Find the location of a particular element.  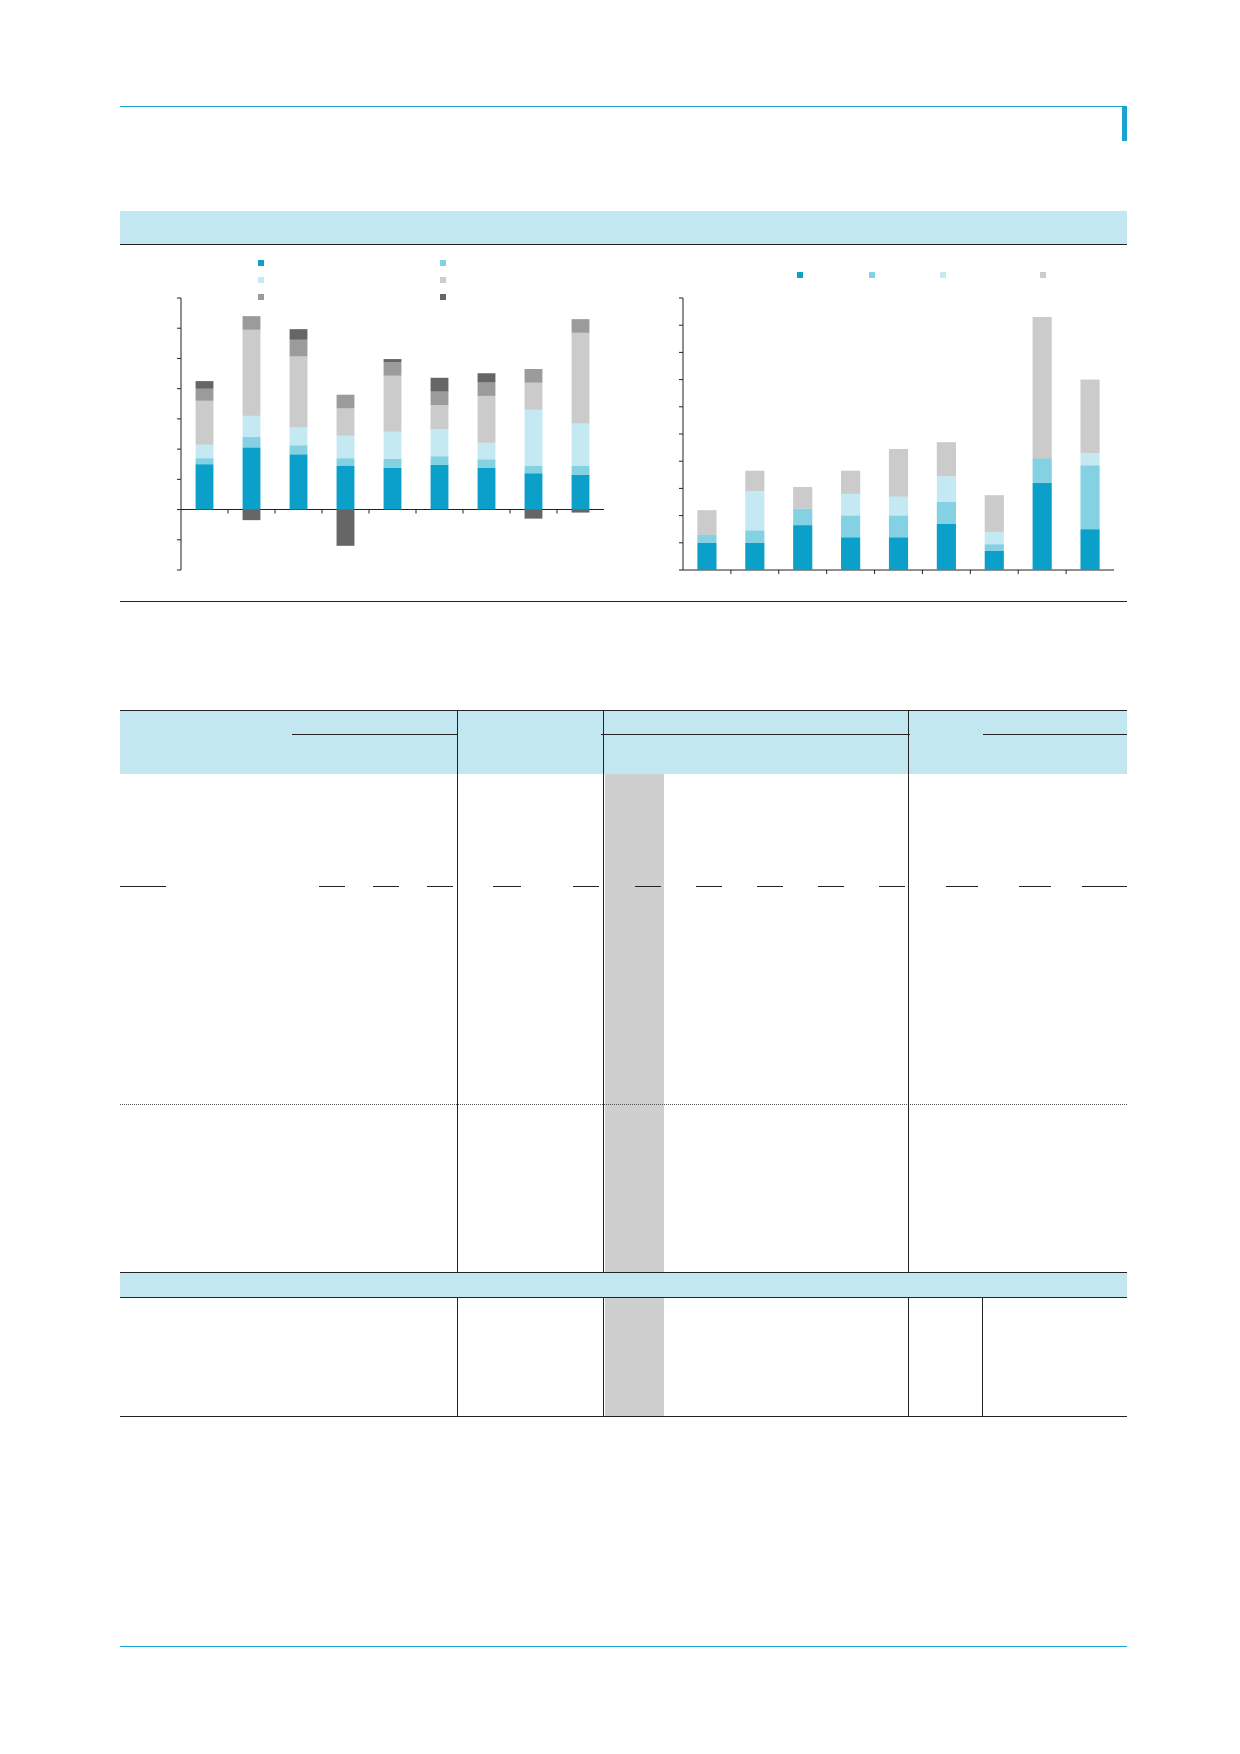

table-header-band is located at coordinates (623, 742).